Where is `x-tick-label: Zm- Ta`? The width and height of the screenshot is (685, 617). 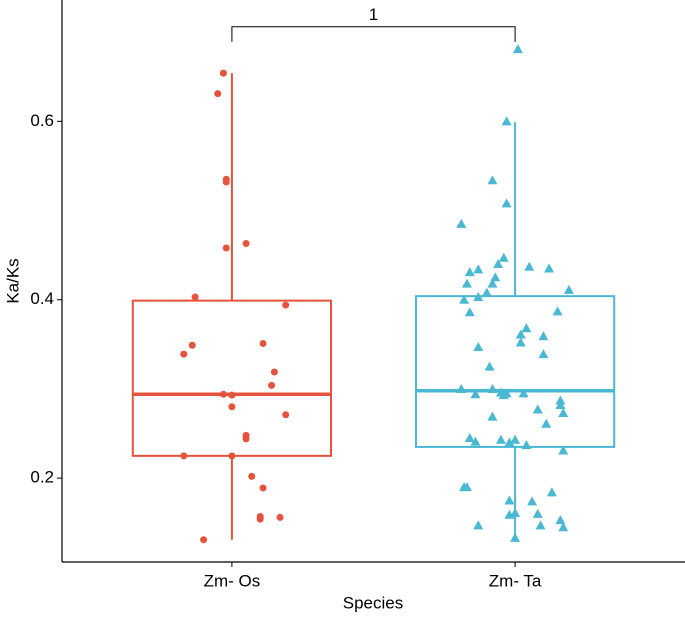 x-tick-label: Zm- Ta is located at coordinates (515, 580).